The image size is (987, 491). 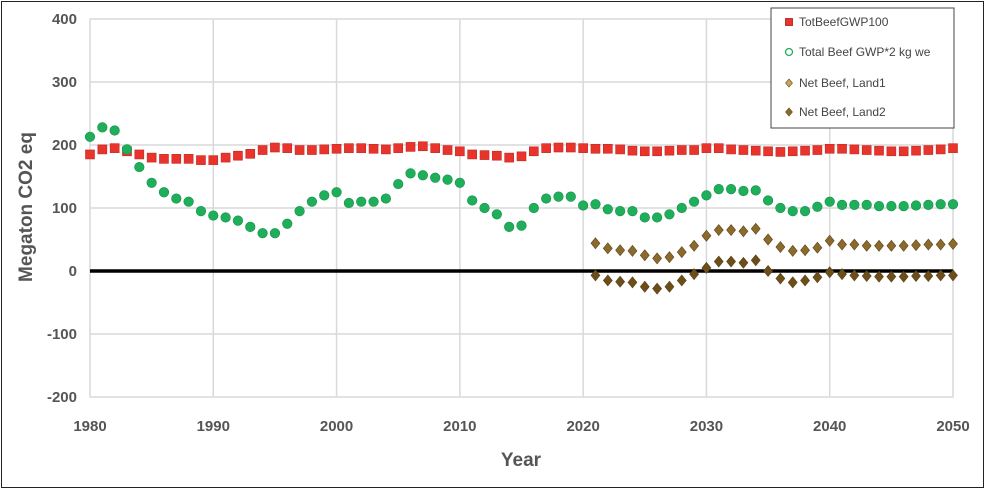 I want to click on y-axis-title: Megaton CO2 eq, so click(x=26, y=207).